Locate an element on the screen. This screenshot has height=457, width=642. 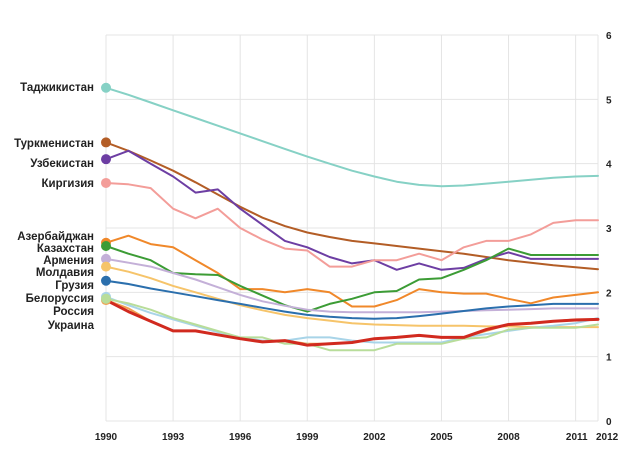
x-tick-label-2005: 2005 is located at coordinates (441, 437).